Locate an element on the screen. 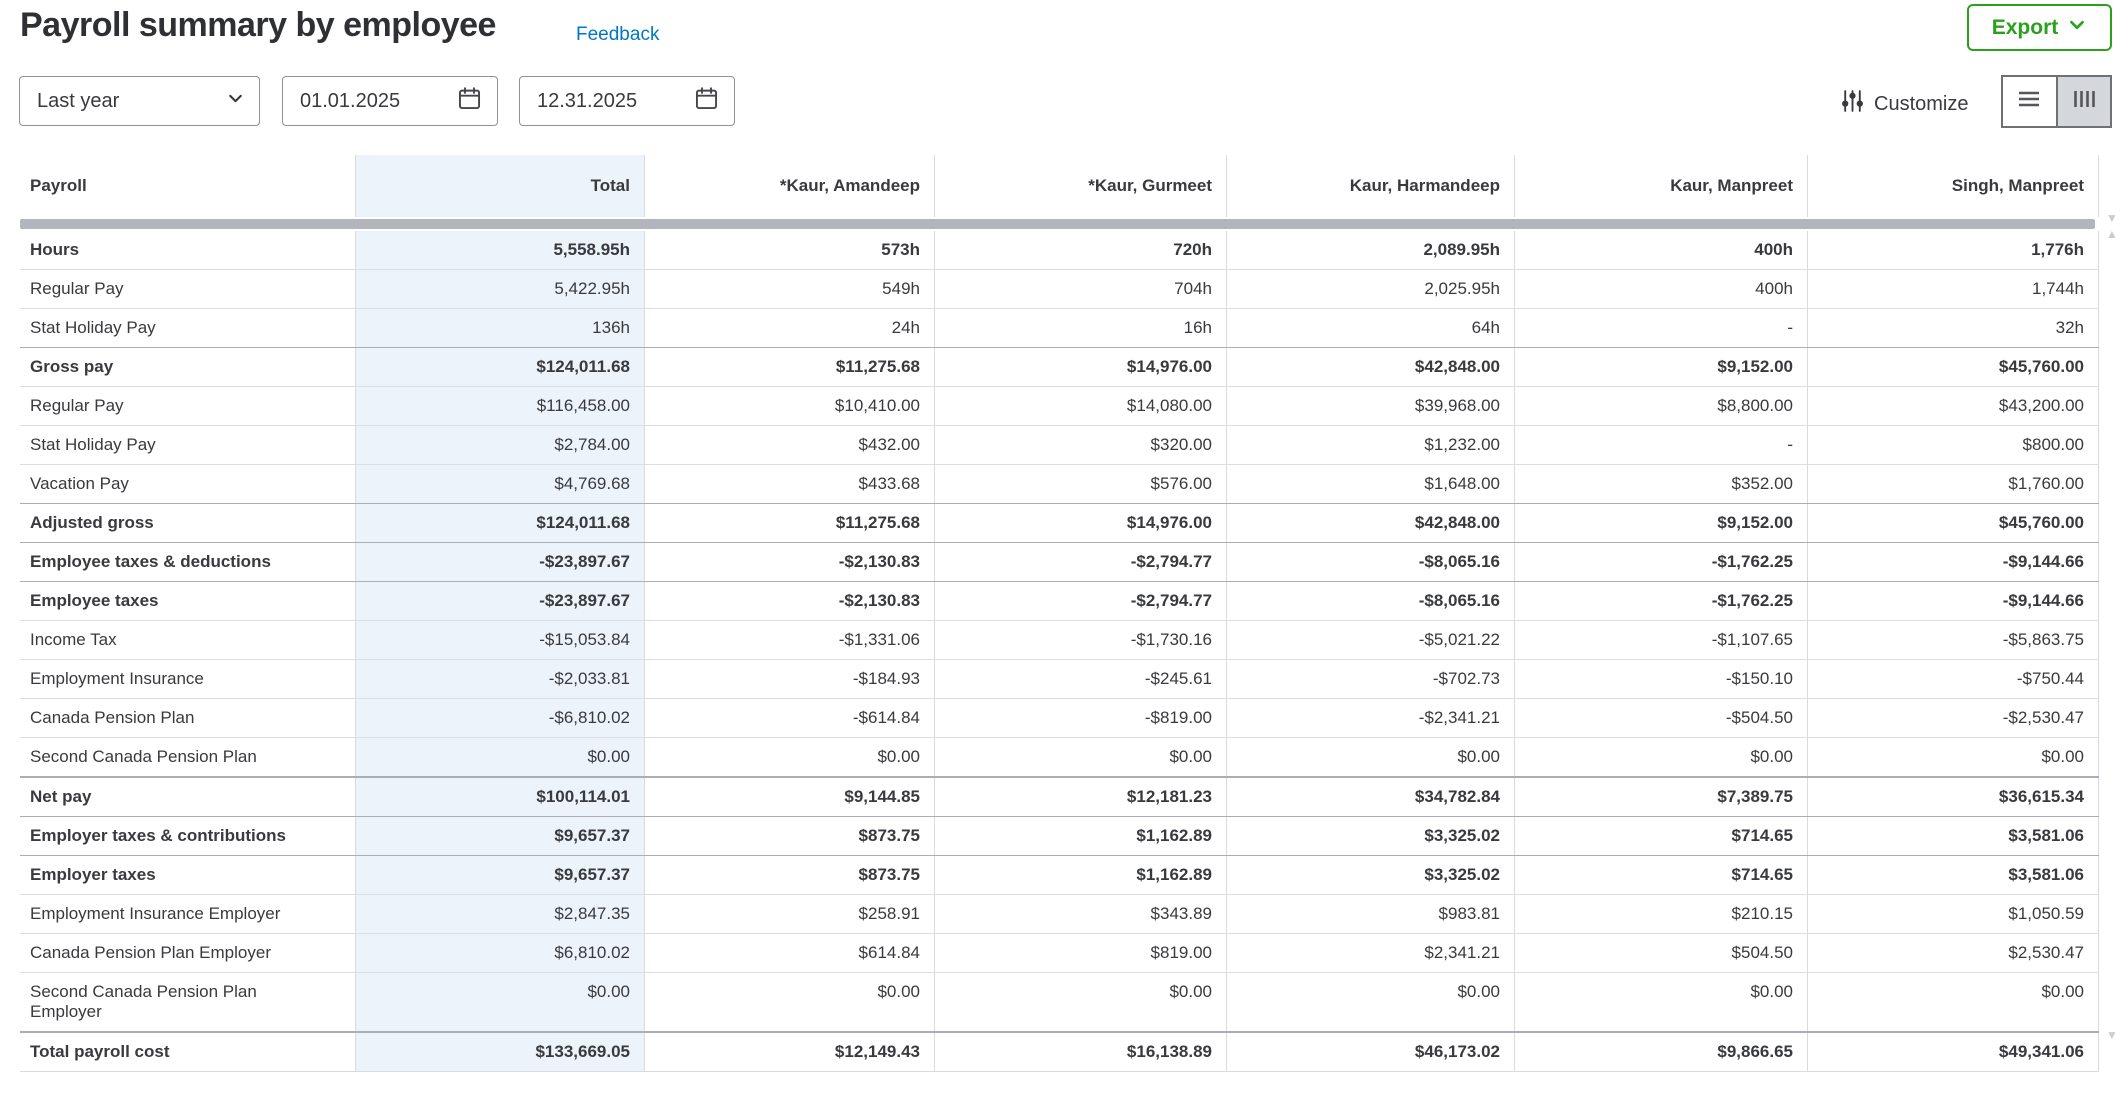 This screenshot has height=1100, width=2128. cell-value: 1,744h is located at coordinates (1953, 289).